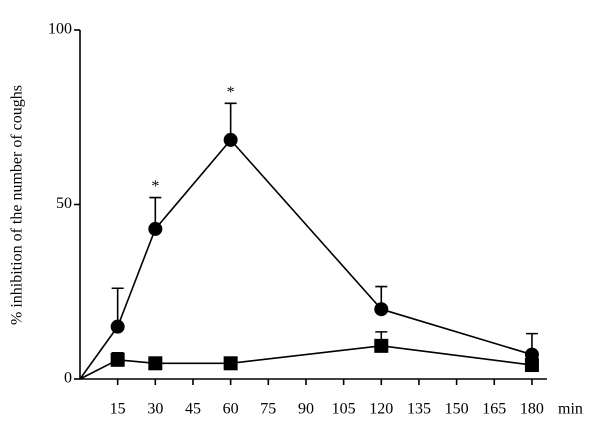  I want to click on x-tick-label: 30, so click(155, 409).